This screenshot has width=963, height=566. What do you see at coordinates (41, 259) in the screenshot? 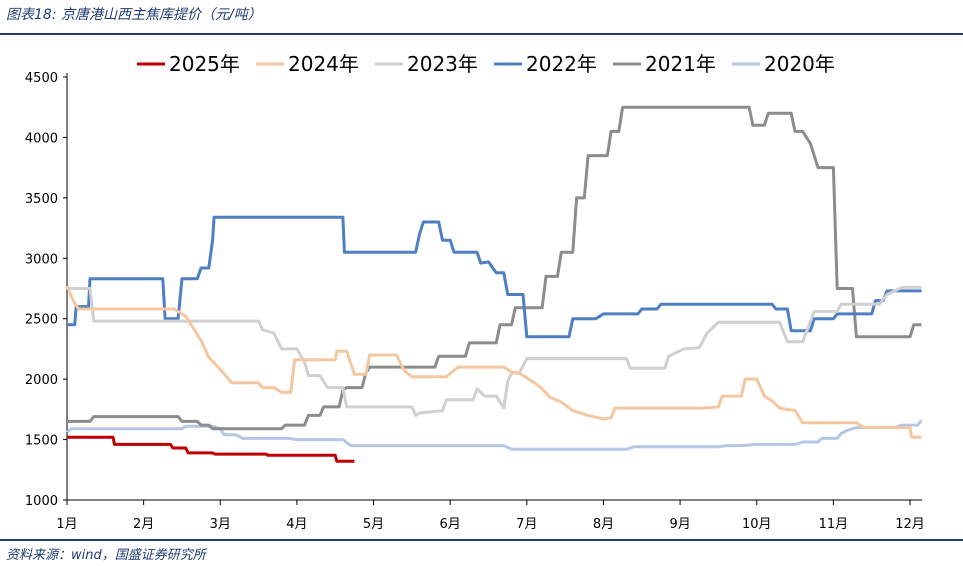
I see `y-tick-label: 3000` at bounding box center [41, 259].